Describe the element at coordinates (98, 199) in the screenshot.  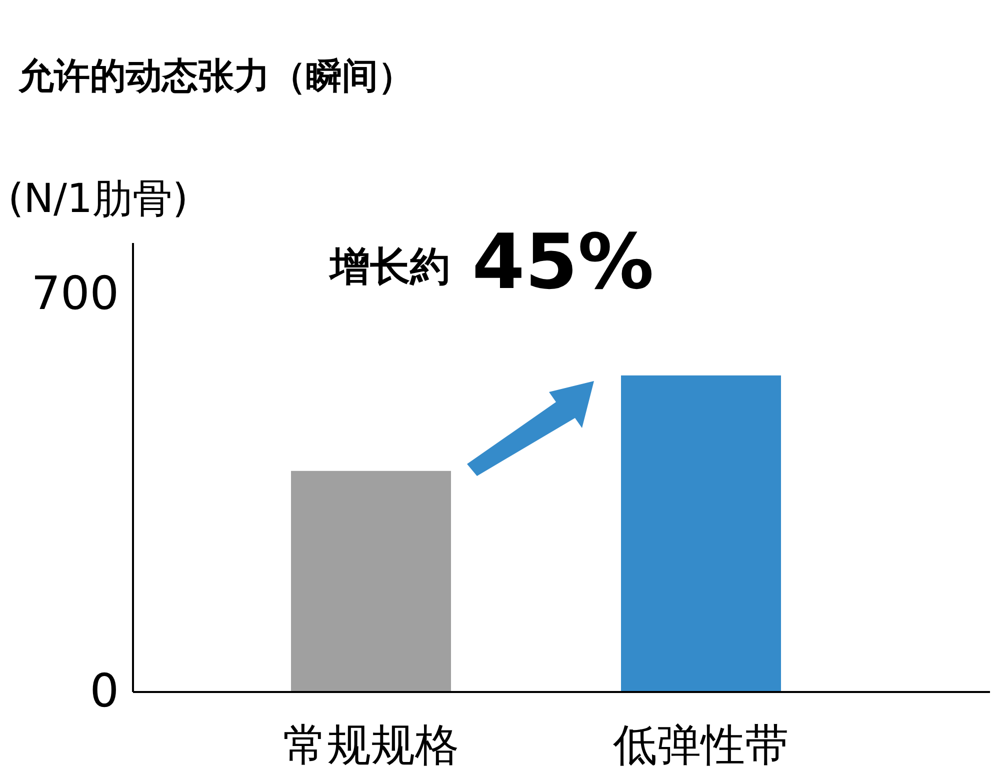
I see `y-axis-title: (N/1肋骨)` at that location.